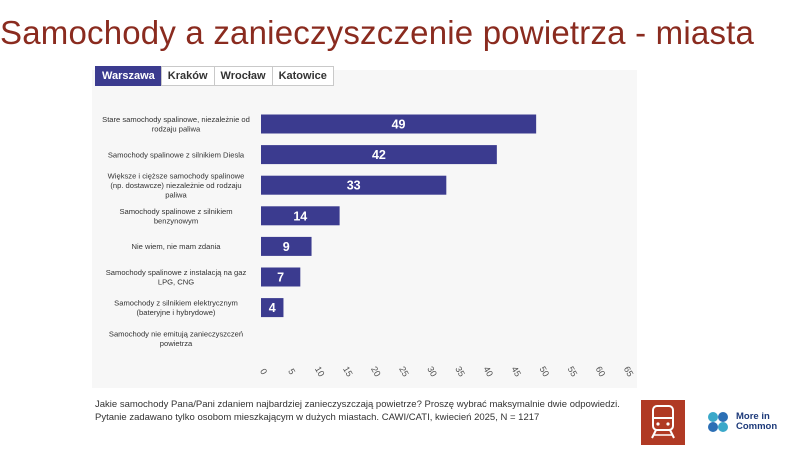 This screenshot has height=450, width=790. What do you see at coordinates (545, 372) in the screenshot?
I see `x-tick-label: 50` at bounding box center [545, 372].